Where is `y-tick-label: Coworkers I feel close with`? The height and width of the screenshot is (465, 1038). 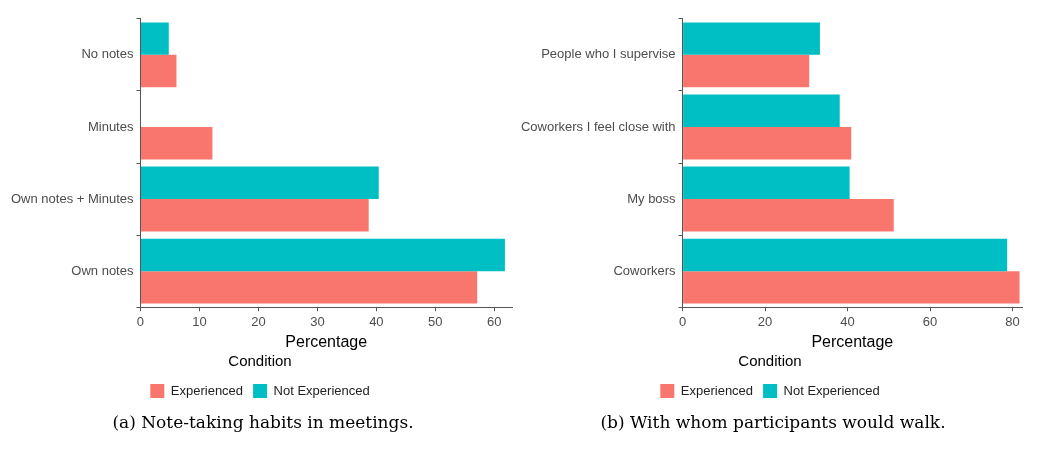 y-tick-label: Coworkers I feel close with is located at coordinates (598, 126).